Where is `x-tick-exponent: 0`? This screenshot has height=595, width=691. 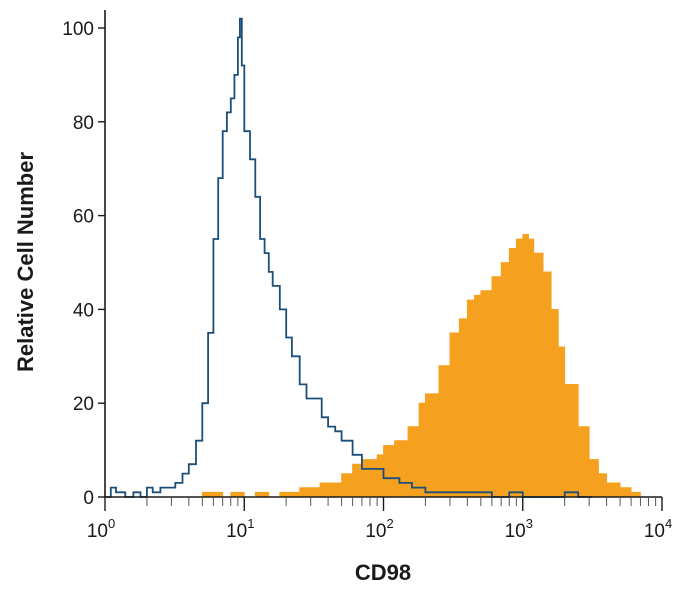 x-tick-exponent: 0 is located at coordinates (111, 523).